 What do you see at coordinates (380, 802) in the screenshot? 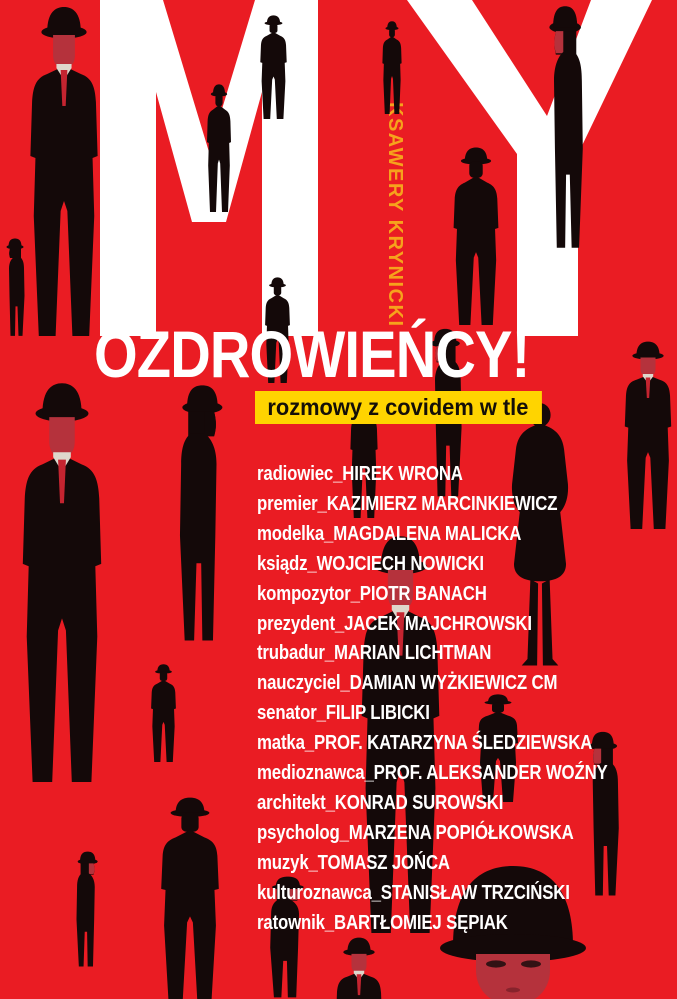
I see `guest-list-item: architekt_KONRAD SUROWSKI` at bounding box center [380, 802].